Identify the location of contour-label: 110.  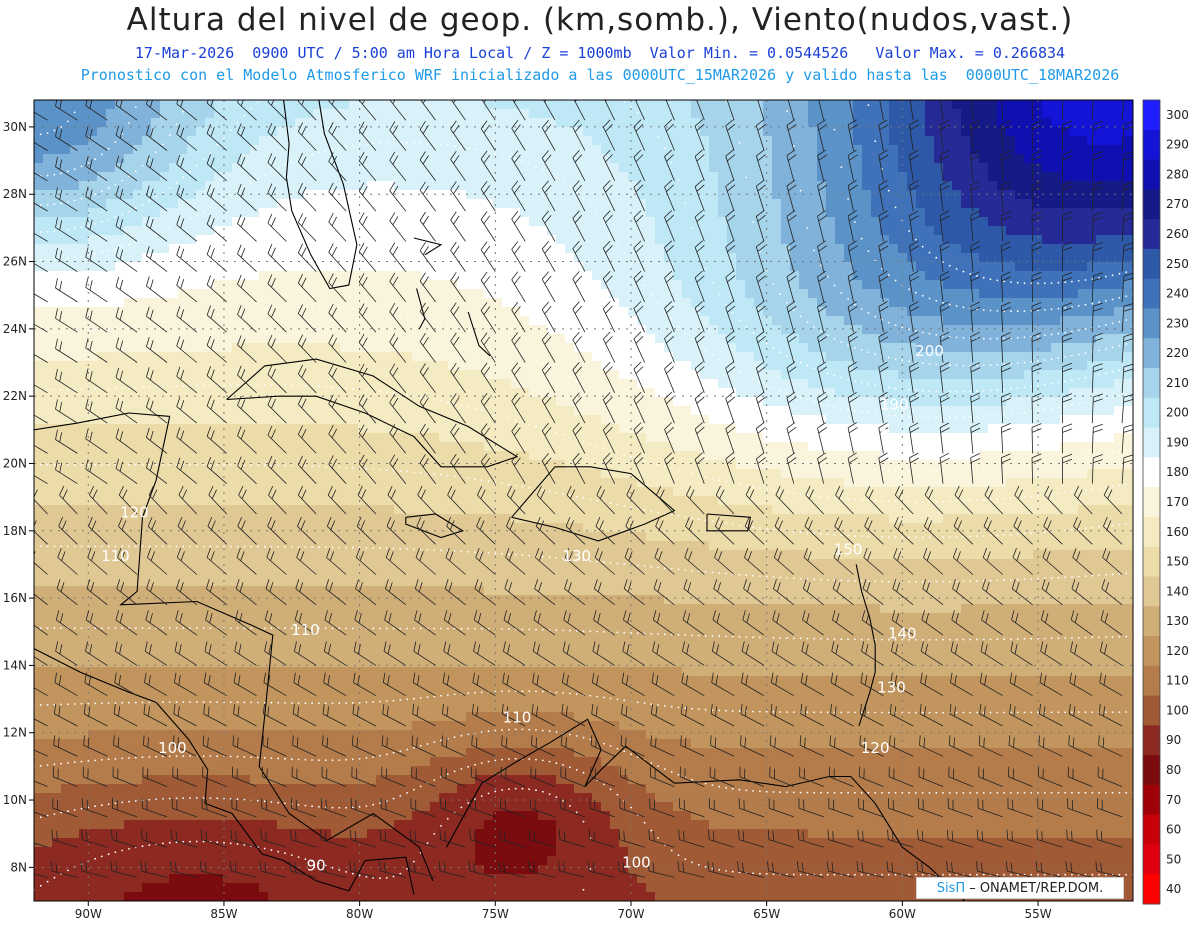
(305, 630).